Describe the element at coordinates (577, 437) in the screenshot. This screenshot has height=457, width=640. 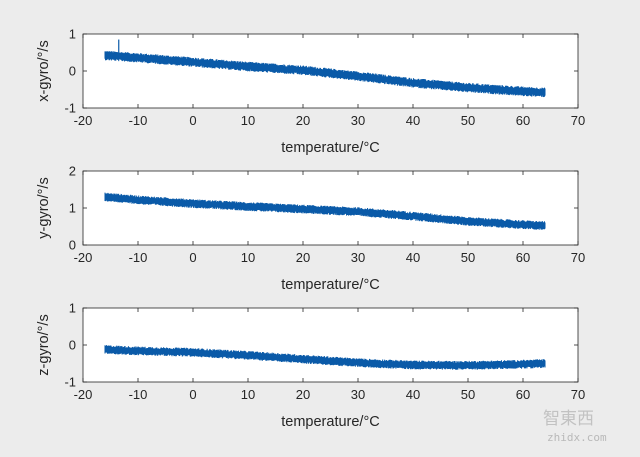
I see `watermark-url: zhidx.com` at that location.